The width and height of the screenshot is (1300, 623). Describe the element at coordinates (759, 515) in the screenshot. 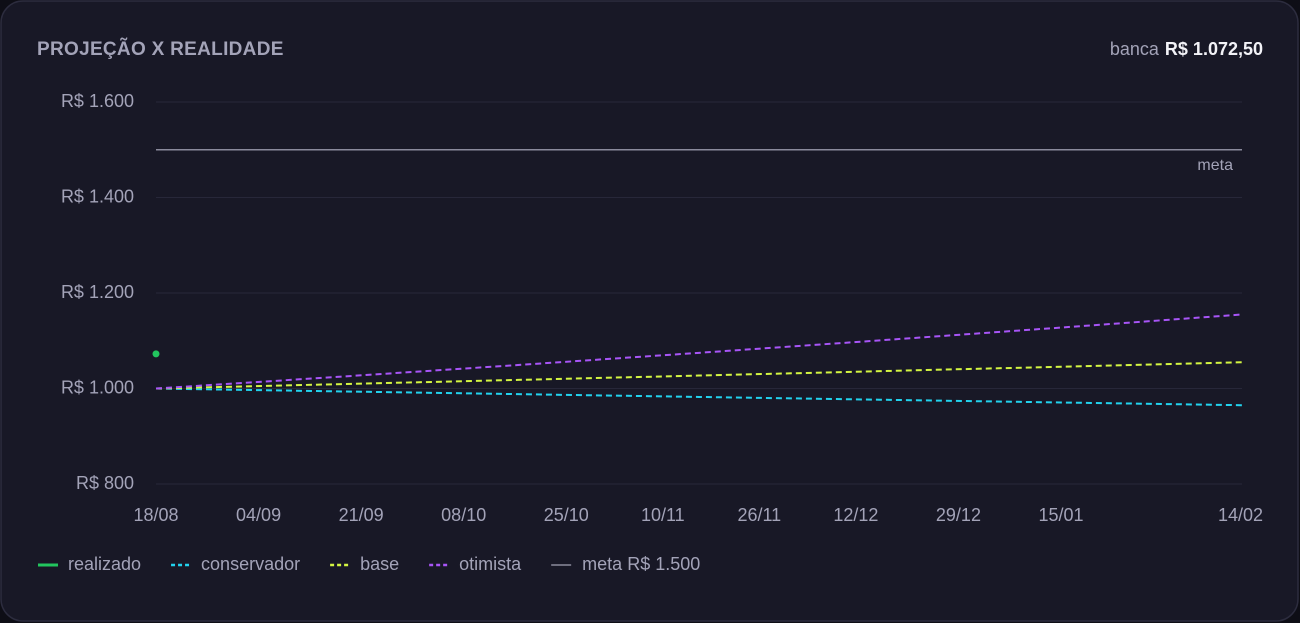

I see `x-tick-label: 26/11` at that location.